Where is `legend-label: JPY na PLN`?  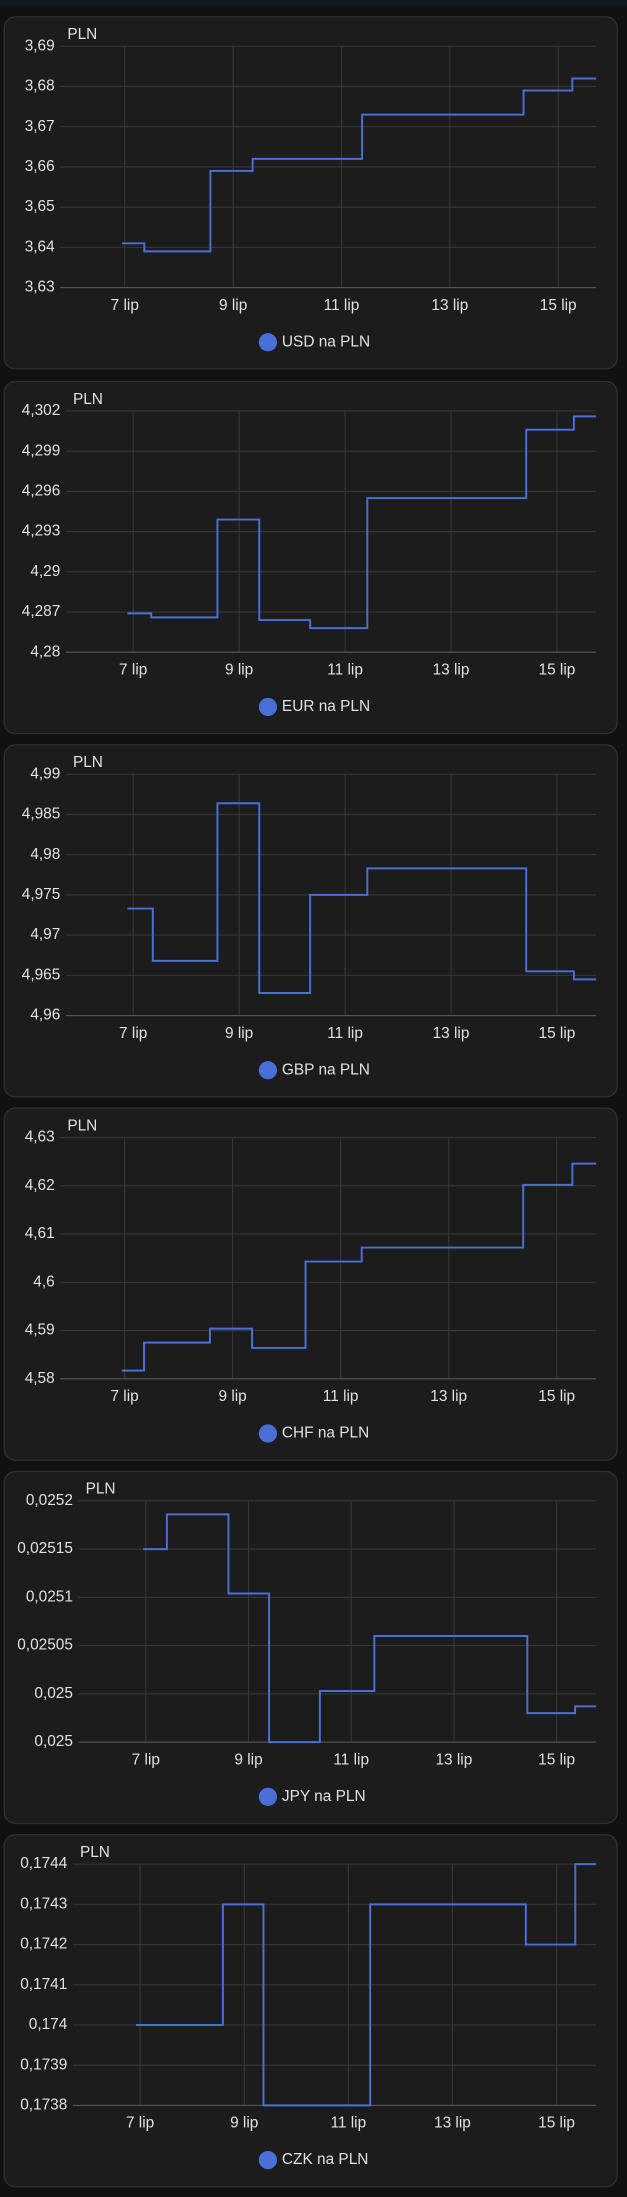
legend-label: JPY na PLN is located at coordinates (324, 1796).